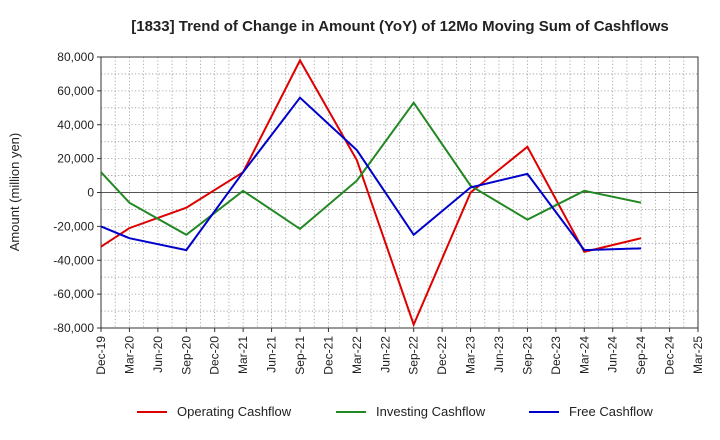 The width and height of the screenshot is (720, 440). I want to click on legend-label-investing-cashflow: Investing Cashflow, so click(431, 411).